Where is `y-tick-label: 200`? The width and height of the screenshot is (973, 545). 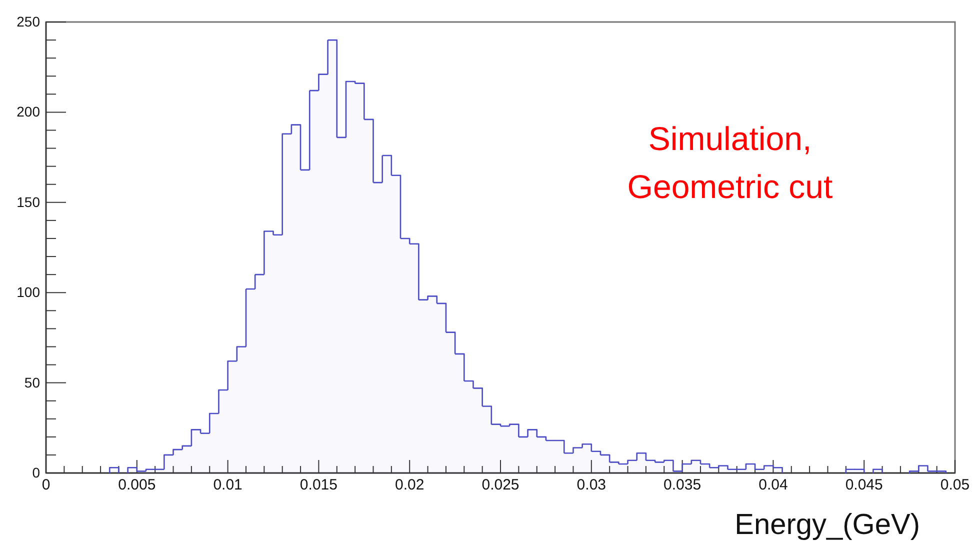 y-tick-label: 200 is located at coordinates (28, 112).